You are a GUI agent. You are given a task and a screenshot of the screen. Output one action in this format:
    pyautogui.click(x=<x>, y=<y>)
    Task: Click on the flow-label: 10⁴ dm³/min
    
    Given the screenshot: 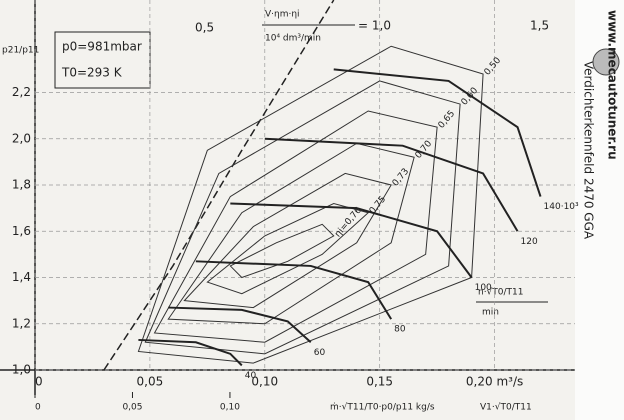 What is the action you would take?
    pyautogui.click(x=293, y=39)
    